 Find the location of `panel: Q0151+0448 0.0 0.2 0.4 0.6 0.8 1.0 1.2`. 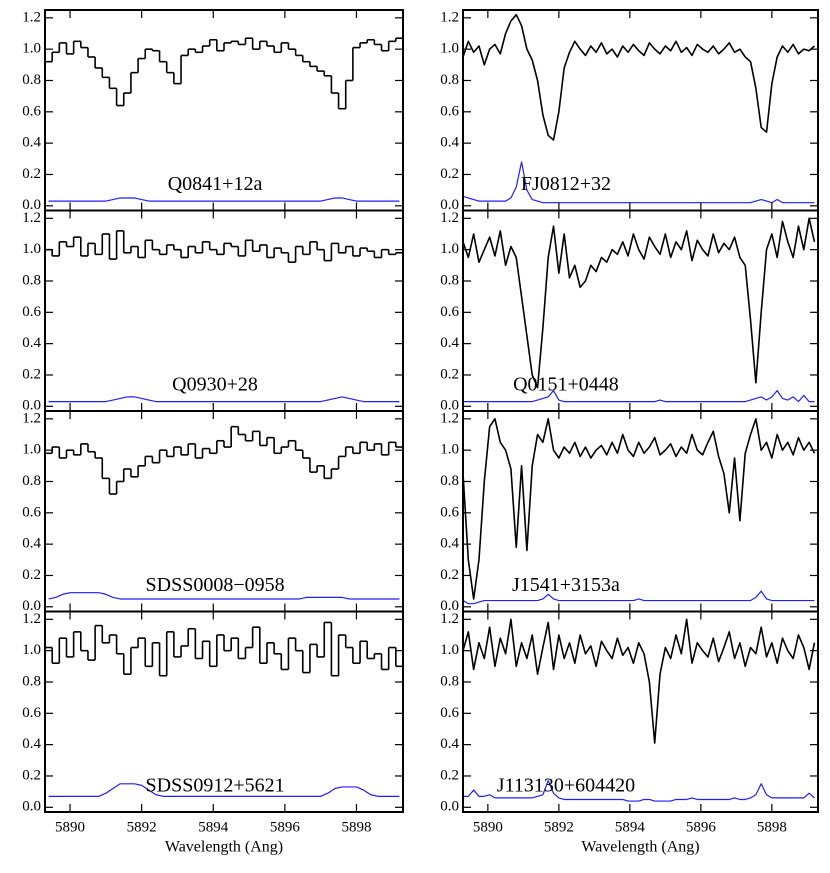

panel: Q0151+0448 0.0 0.2 0.4 0.6 0.8 1.0 1.2 is located at coordinates (629, 311).